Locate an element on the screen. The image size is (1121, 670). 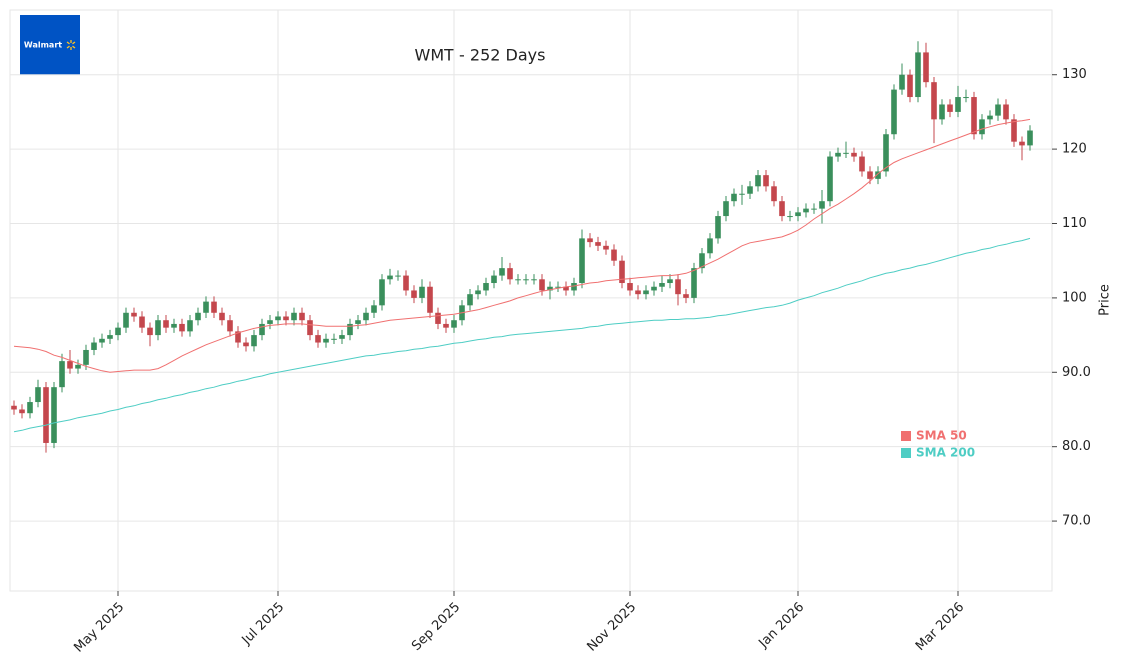
y-tick-label: 130 is located at coordinates (1074, 74).